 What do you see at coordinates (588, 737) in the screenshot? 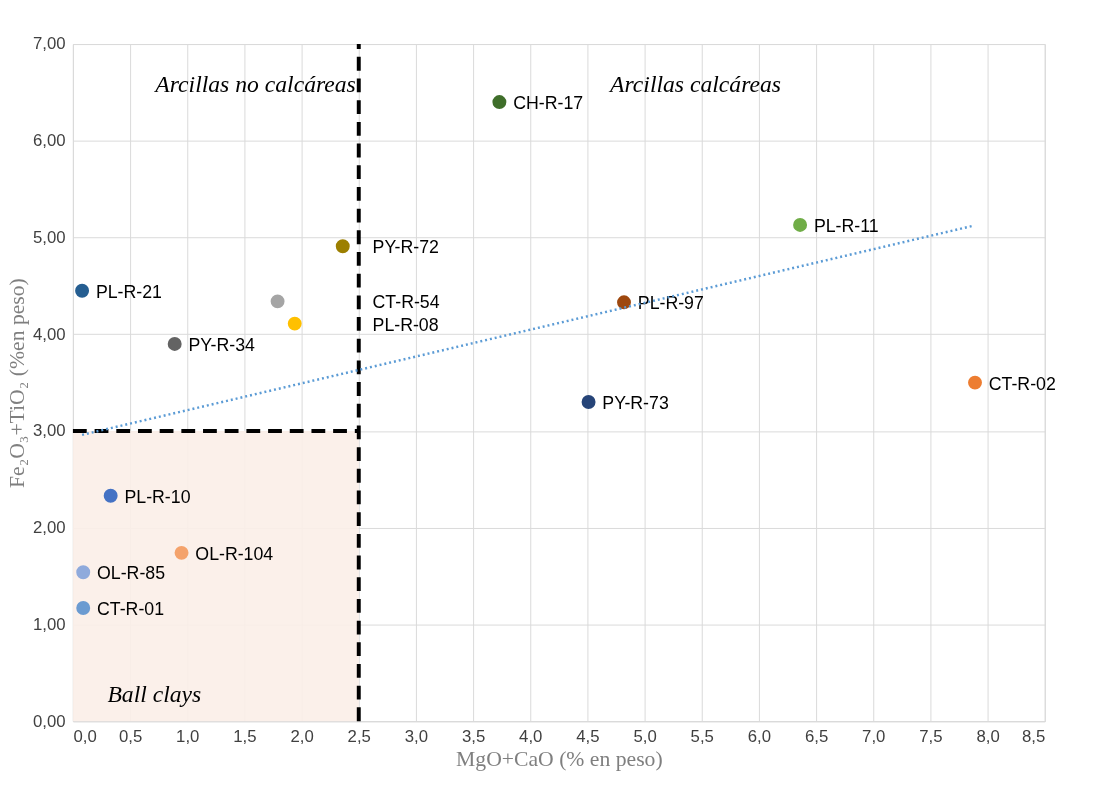
I see `x-tick-label: 4,5` at bounding box center [588, 737].